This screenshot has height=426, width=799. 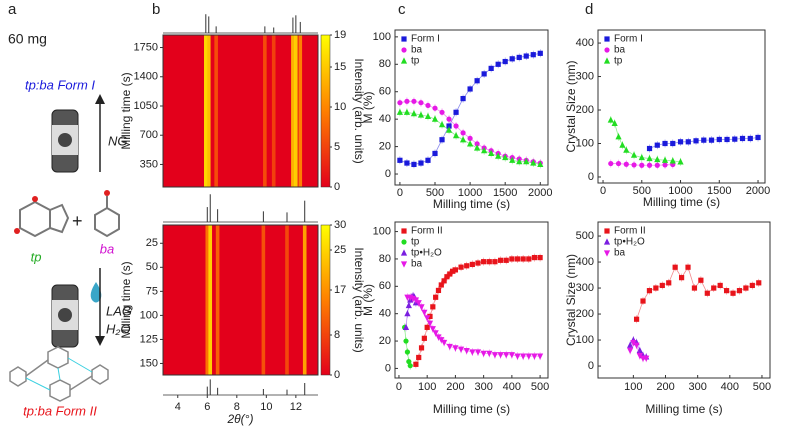 I want to click on plot-frame, so click(x=471, y=107).